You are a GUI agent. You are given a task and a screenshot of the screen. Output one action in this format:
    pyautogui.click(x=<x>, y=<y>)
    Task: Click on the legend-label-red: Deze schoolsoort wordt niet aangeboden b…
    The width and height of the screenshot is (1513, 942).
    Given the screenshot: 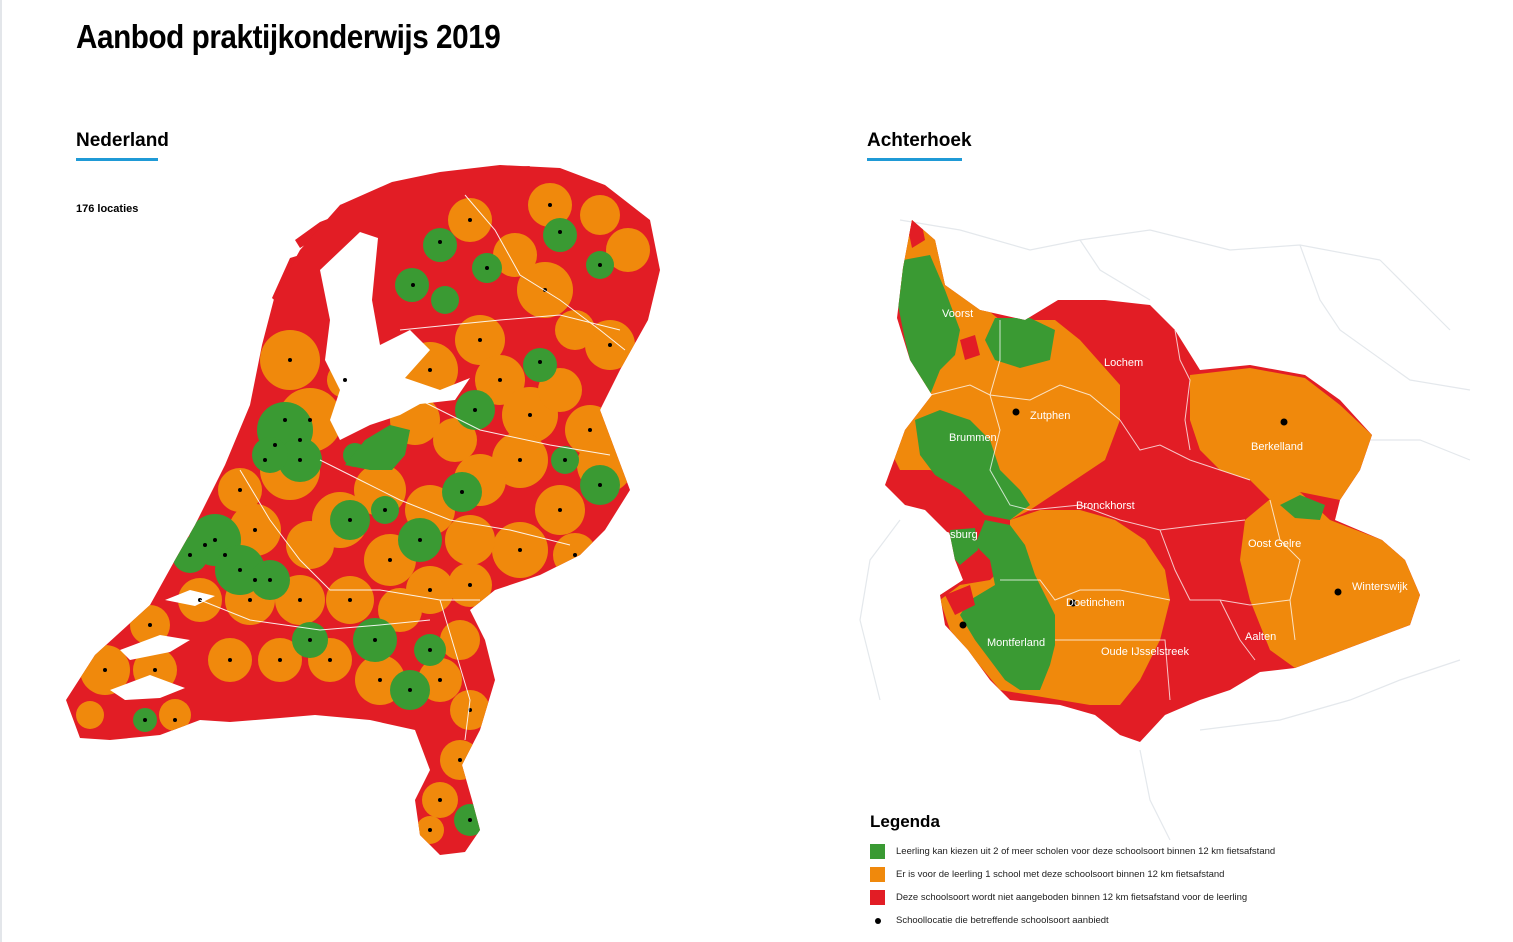 What is the action you would take?
    pyautogui.click(x=1072, y=897)
    